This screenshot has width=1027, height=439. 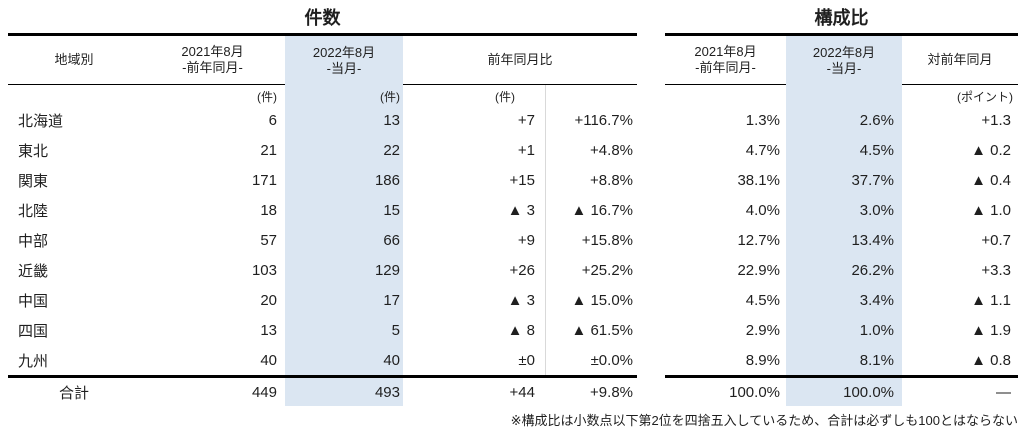 I want to click on count-prev-year-value: 171, so click(x=264, y=181).